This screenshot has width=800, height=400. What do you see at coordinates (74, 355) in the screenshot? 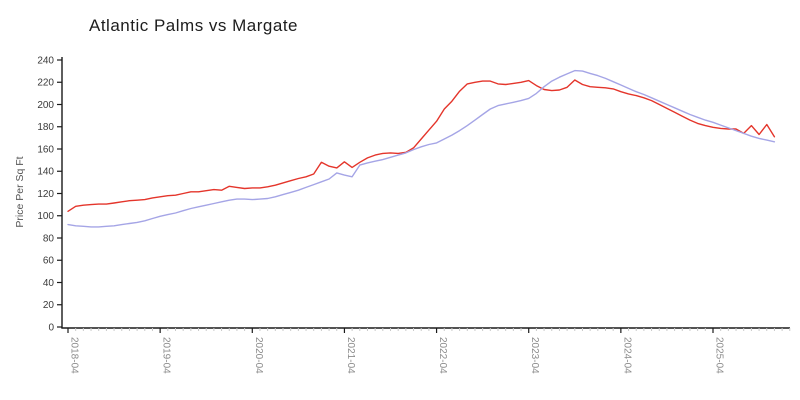
I see `x-tick-label: 2018-04` at bounding box center [74, 355].